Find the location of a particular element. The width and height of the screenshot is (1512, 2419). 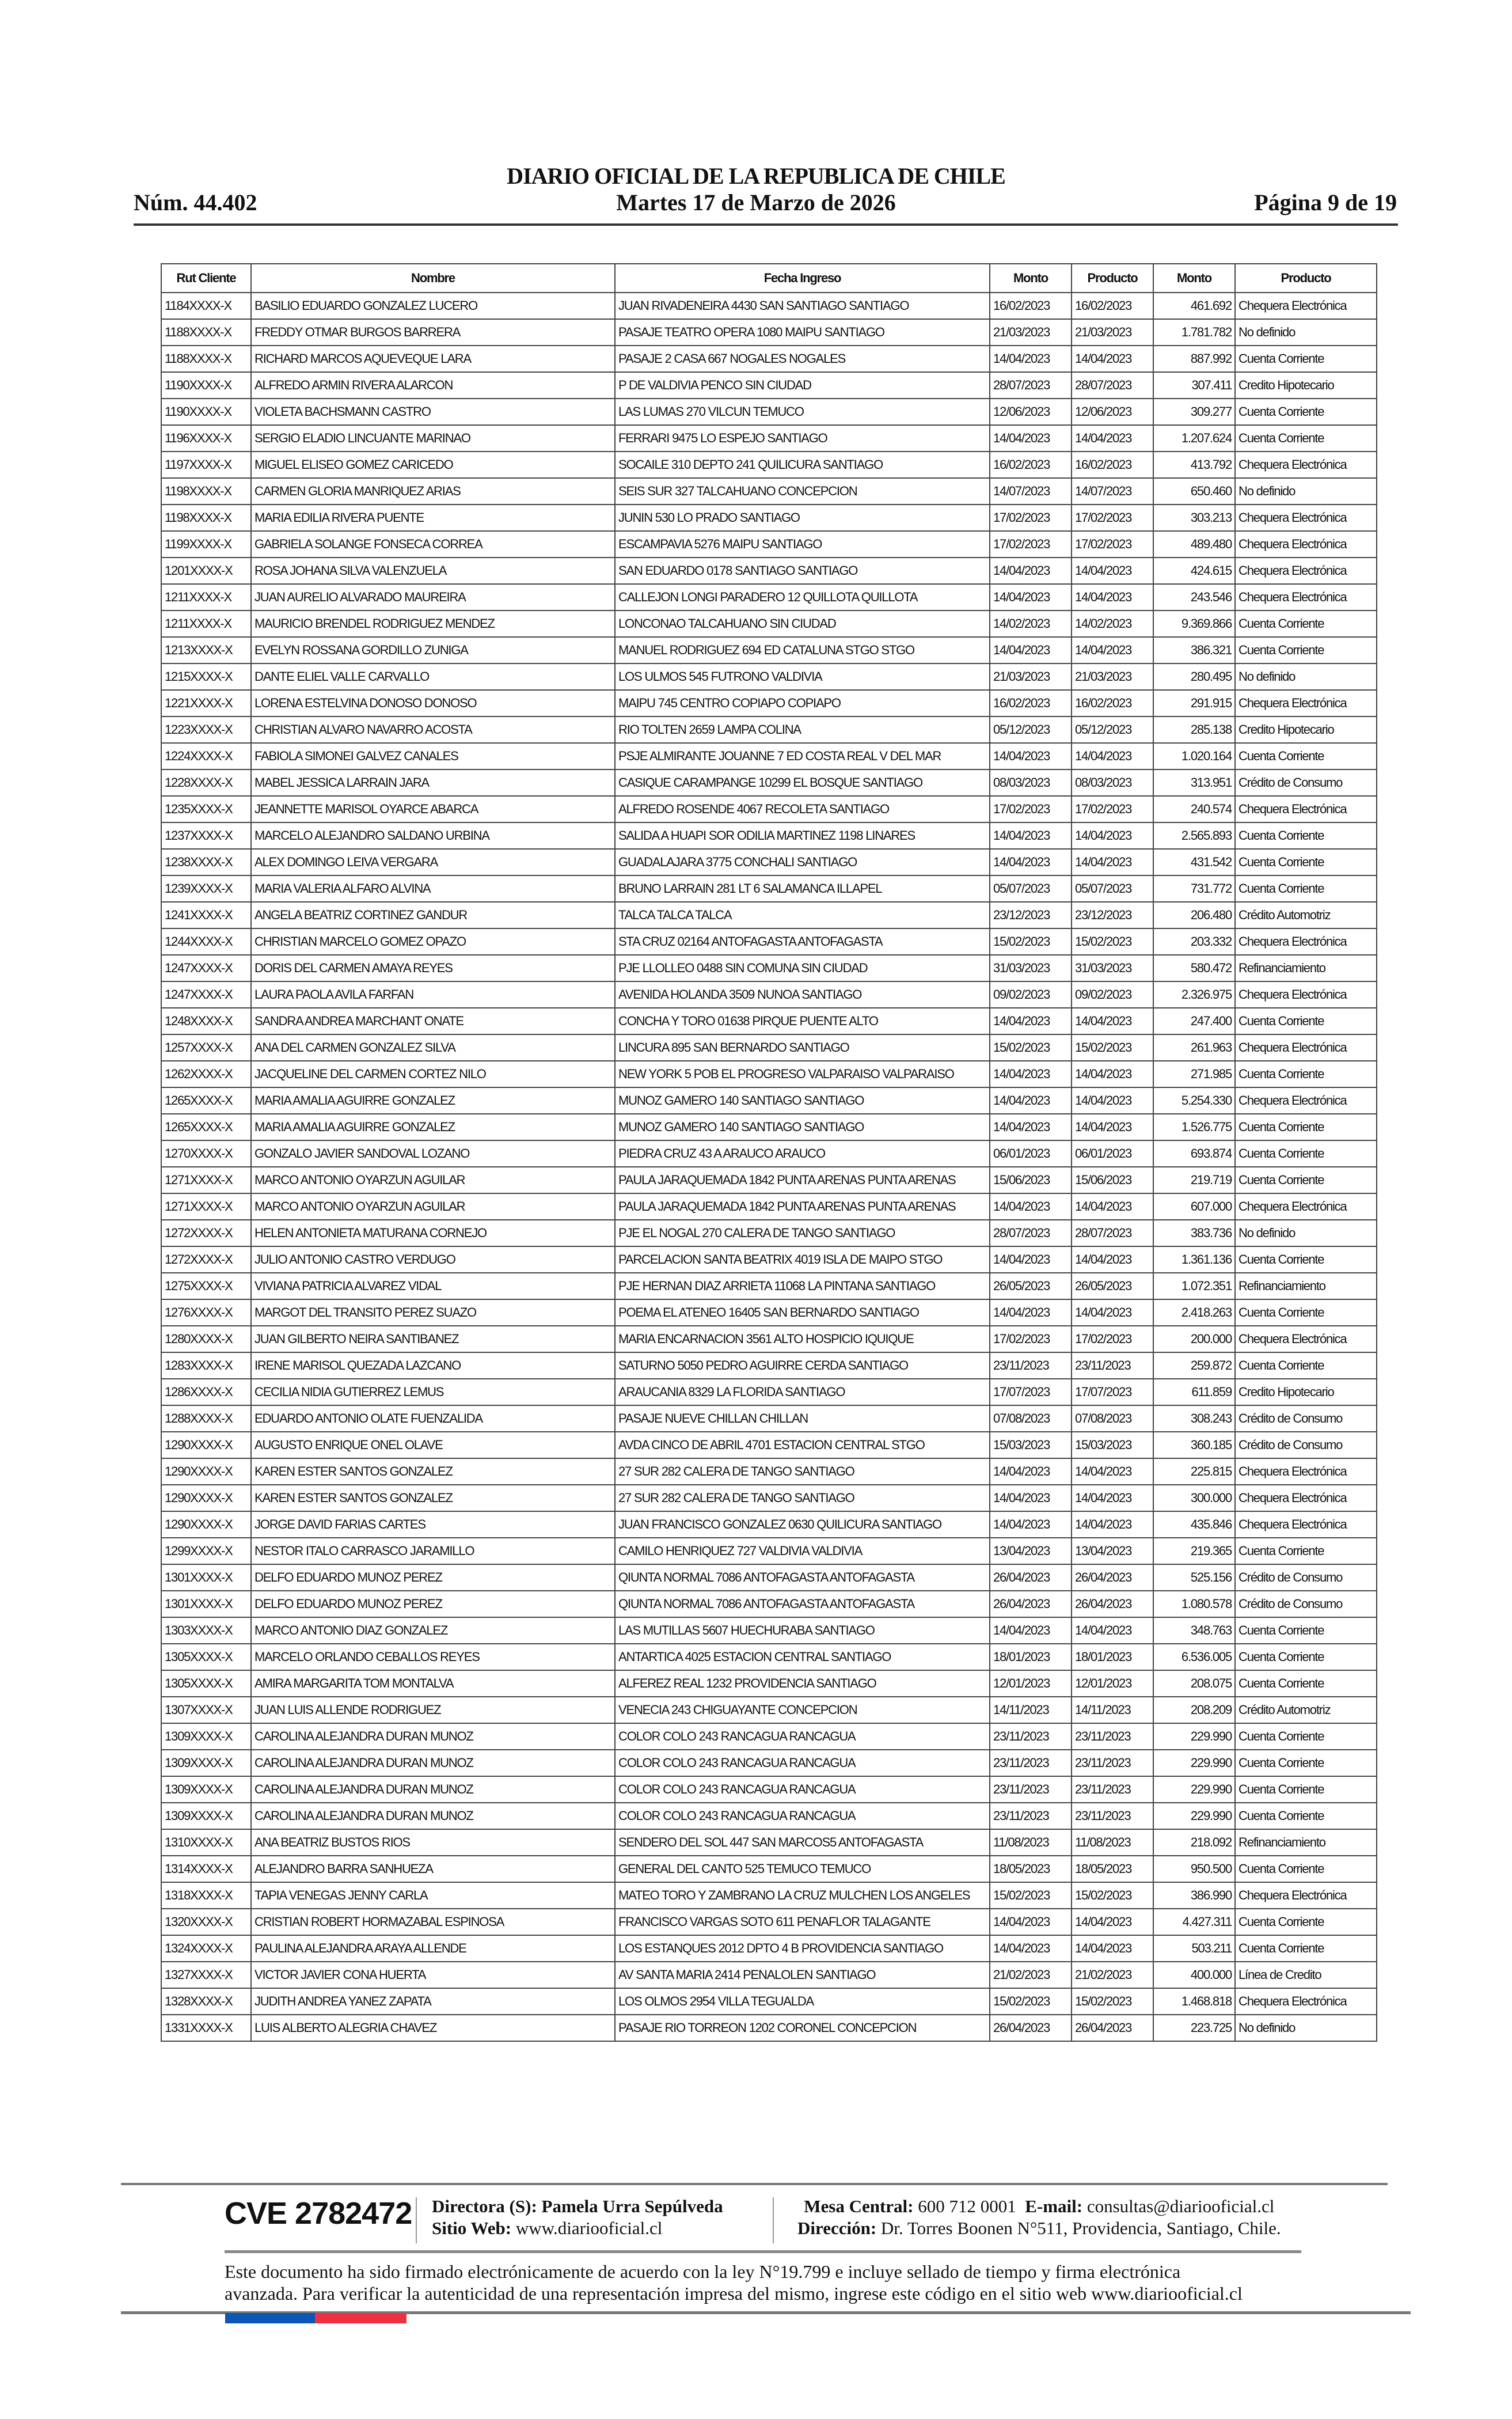

cell-monto: 16/02/2023 is located at coordinates (1030, 306).